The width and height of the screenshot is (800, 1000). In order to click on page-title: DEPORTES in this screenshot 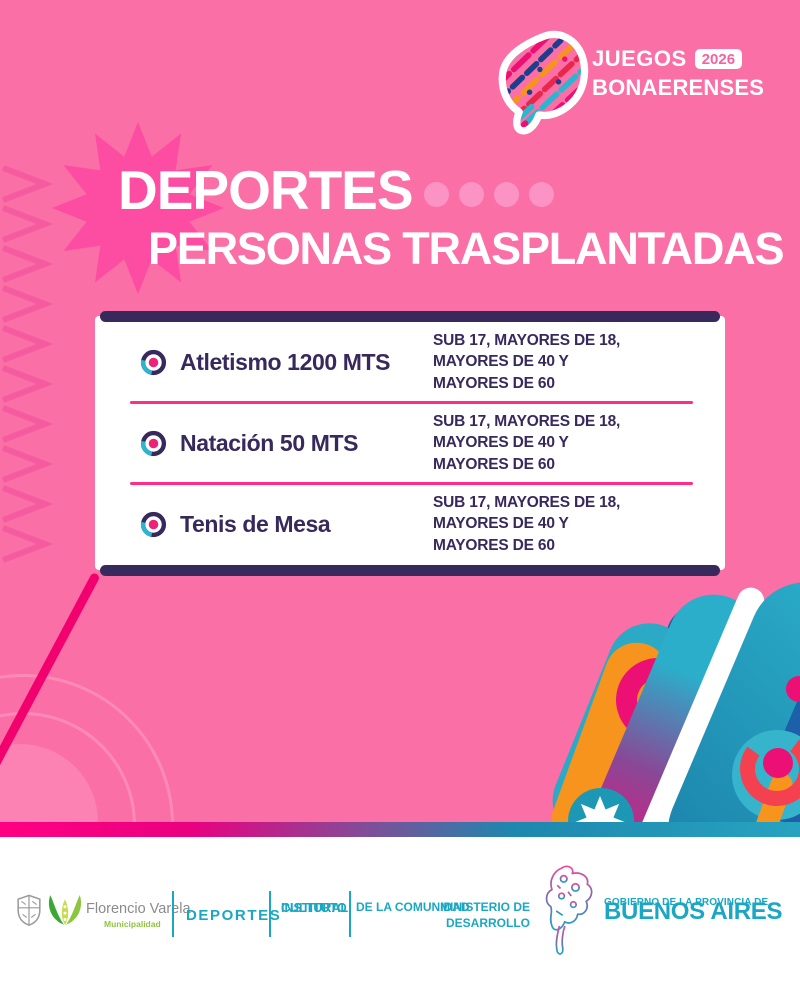, I will do `click(266, 190)`.